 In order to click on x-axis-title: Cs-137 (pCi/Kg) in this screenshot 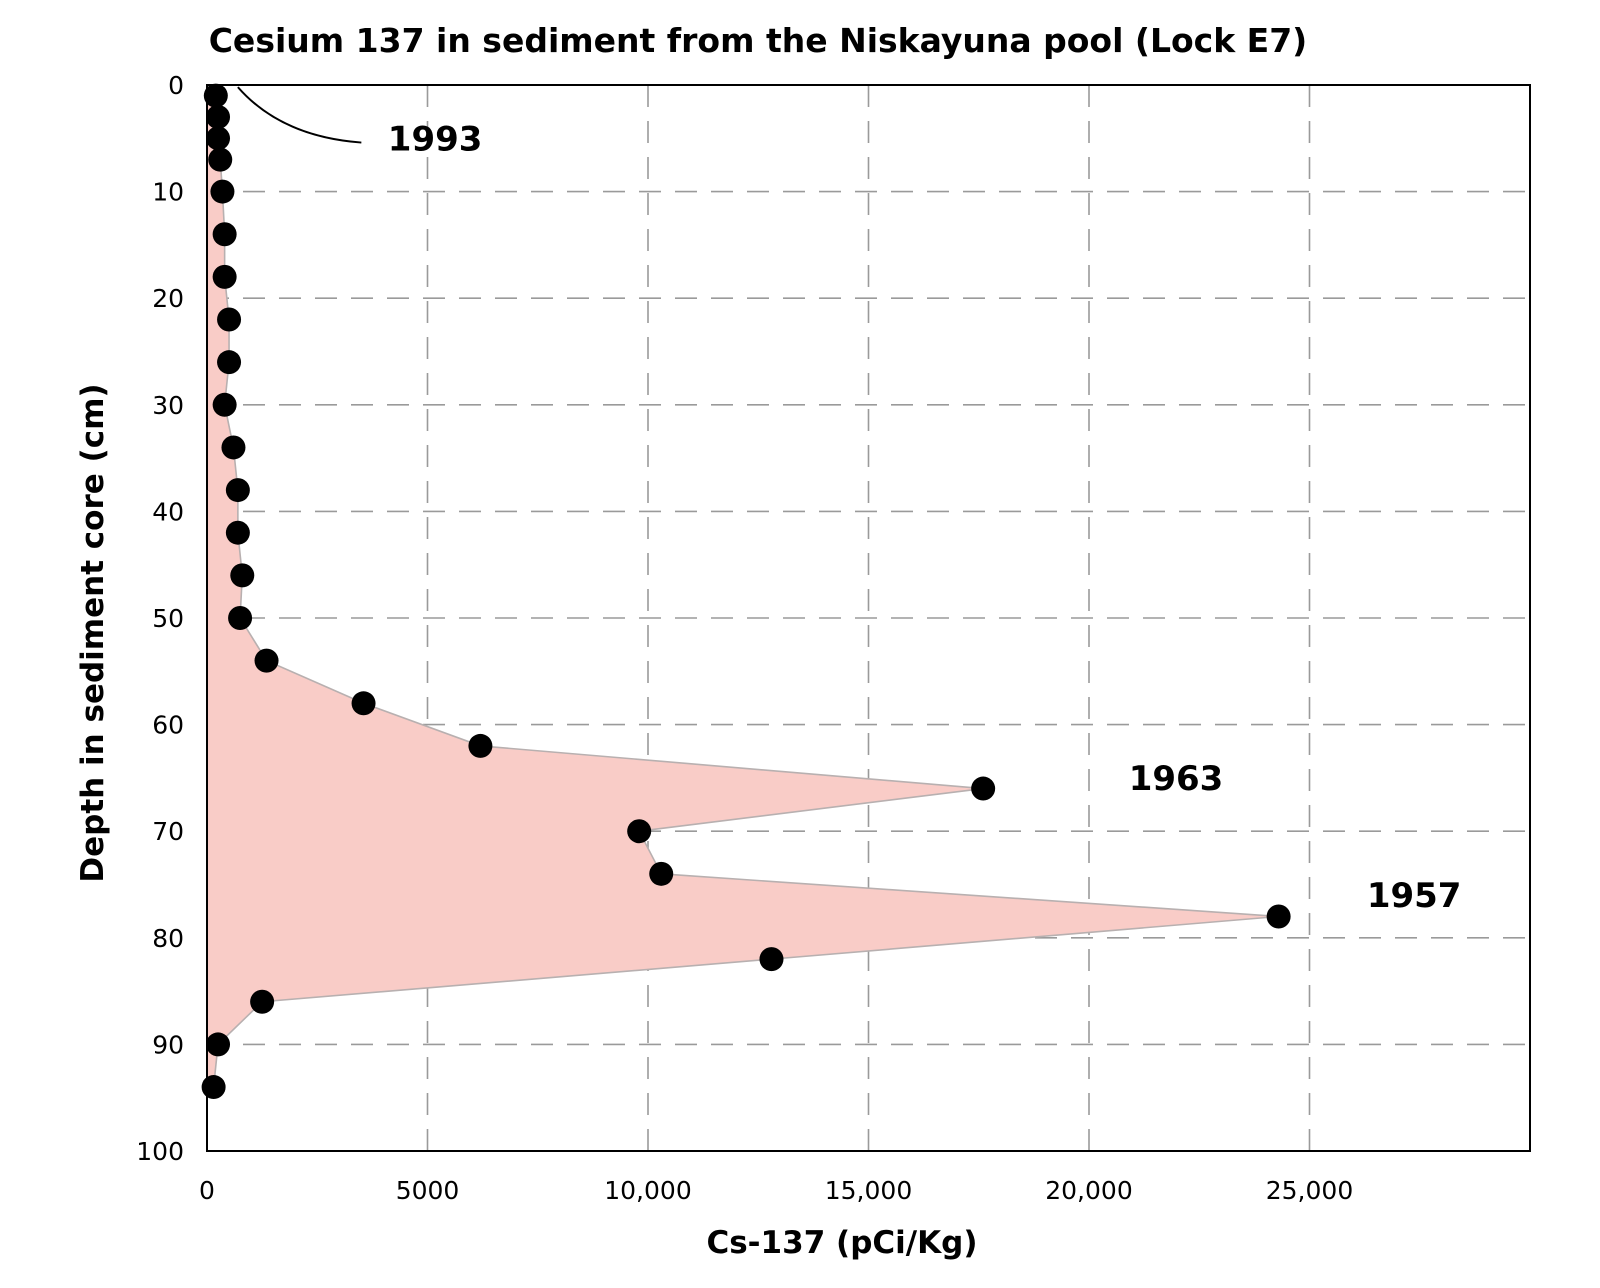, I will do `click(841, 1243)`.